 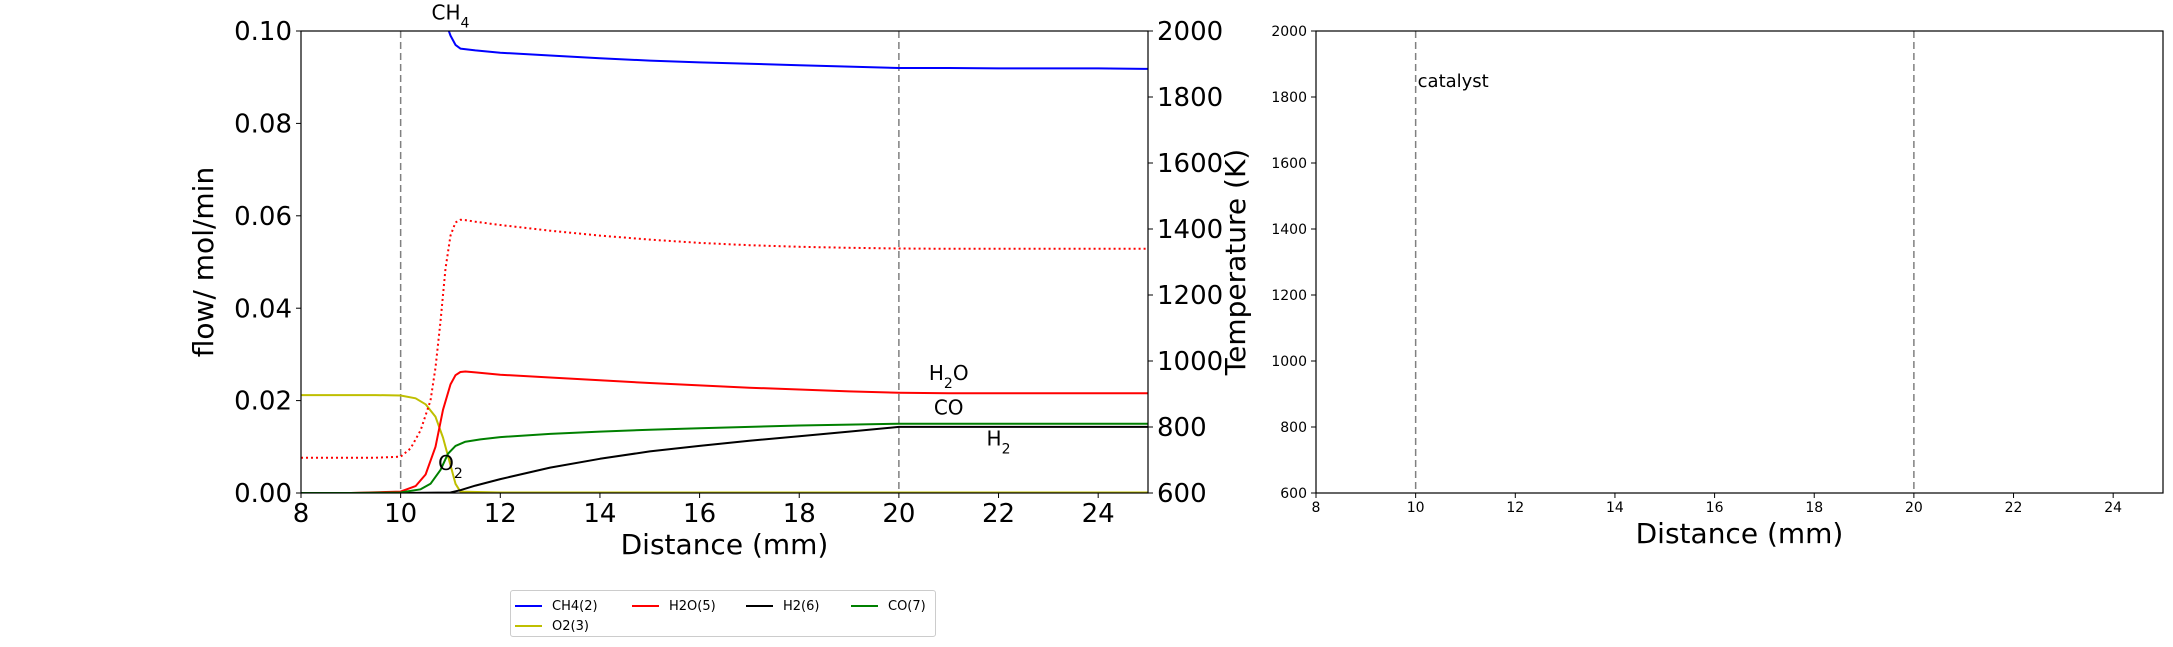 What do you see at coordinates (1289, 164) in the screenshot?
I see `y-tick-label: 1600` at bounding box center [1289, 164].